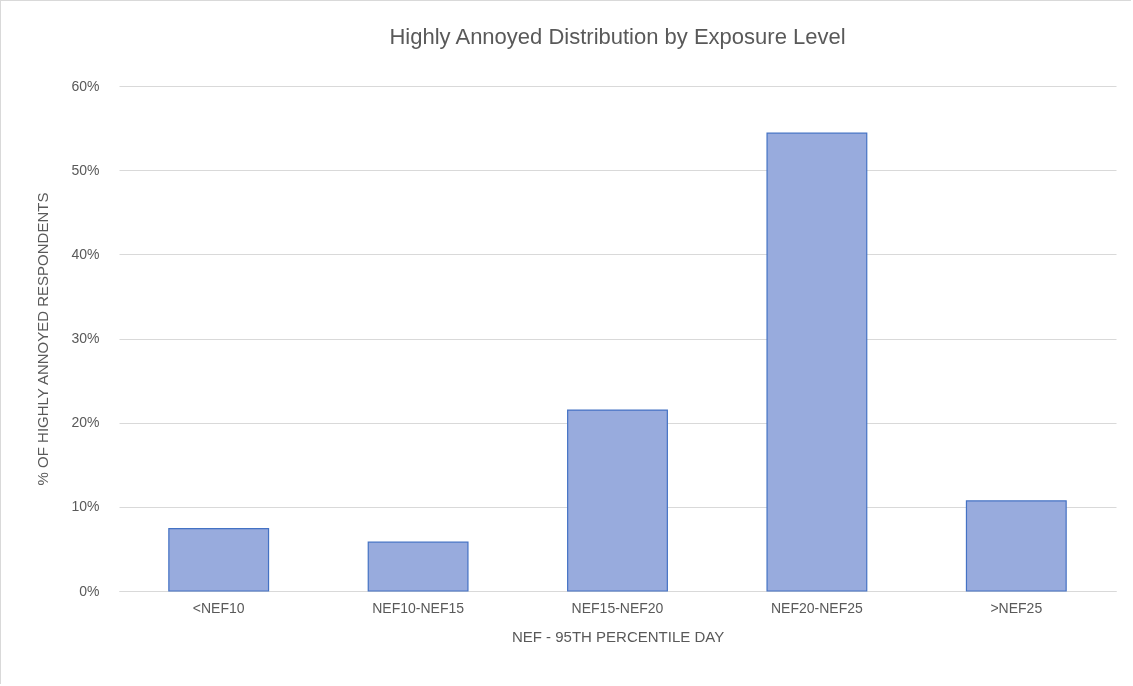 This screenshot has width=1133, height=686. I want to click on y-tick-label: 50%, so click(85, 169).